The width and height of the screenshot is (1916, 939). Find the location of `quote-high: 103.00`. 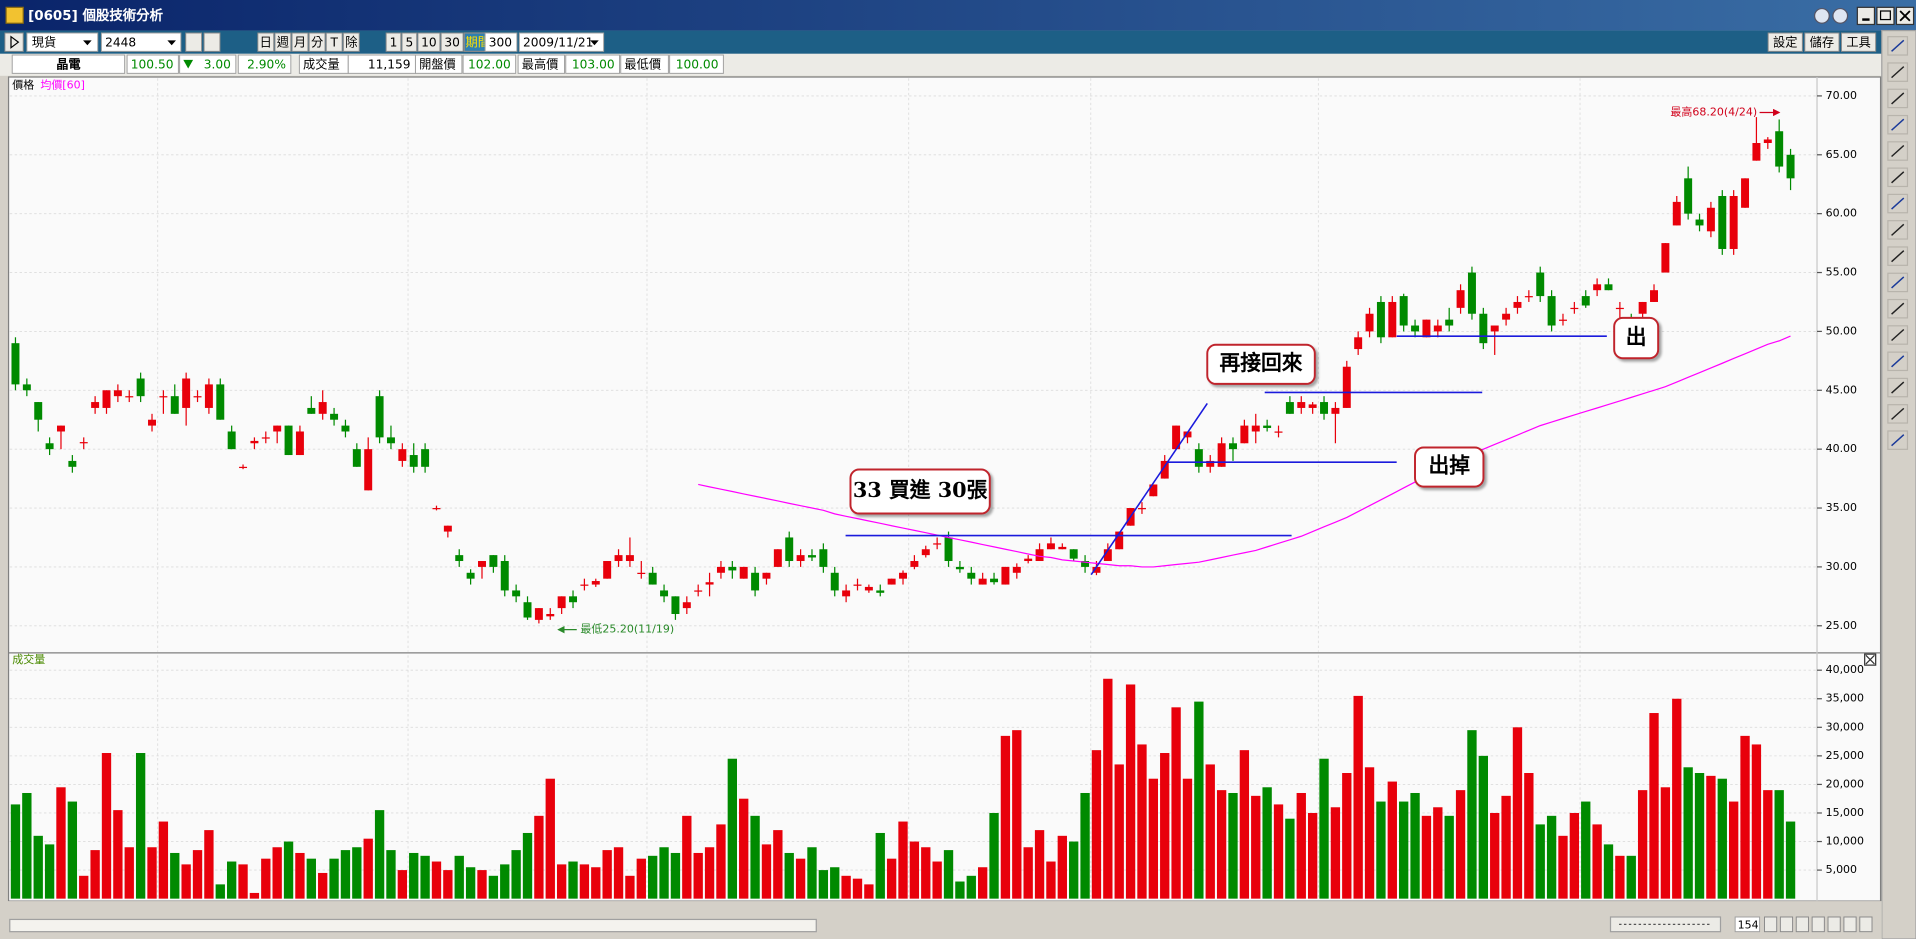

quote-high: 103.00 is located at coordinates (593, 64).